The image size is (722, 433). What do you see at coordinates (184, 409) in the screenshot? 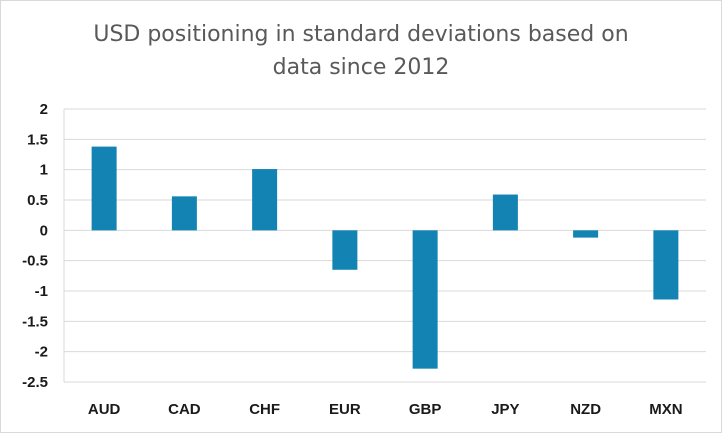
I see `x-tick-label-cad: CAD` at bounding box center [184, 409].